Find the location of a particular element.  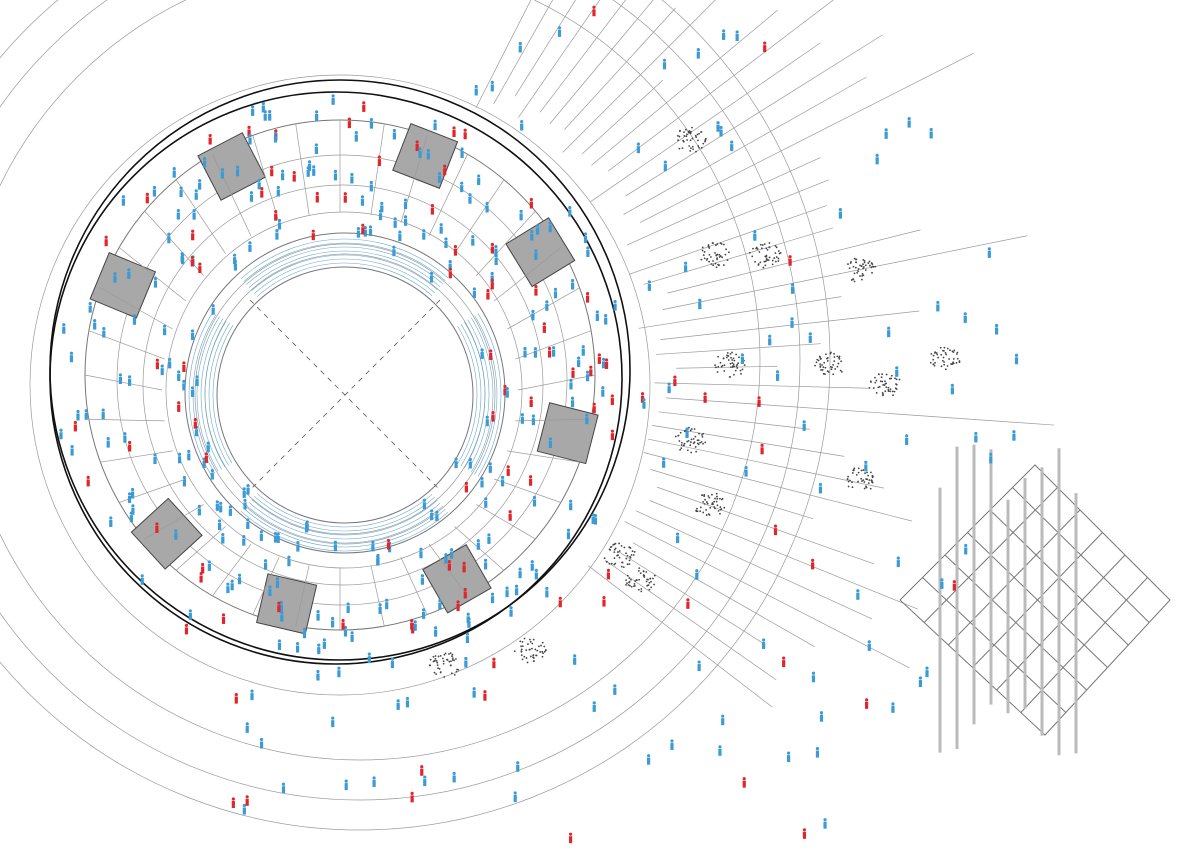

radial-line is located at coordinates (377, 596).